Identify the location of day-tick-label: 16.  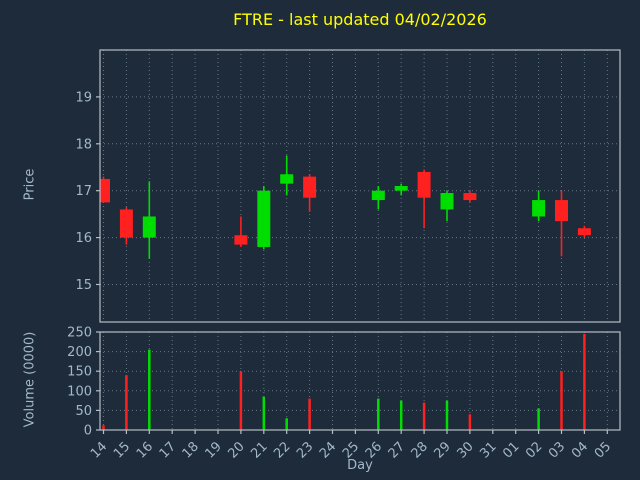
(145, 450).